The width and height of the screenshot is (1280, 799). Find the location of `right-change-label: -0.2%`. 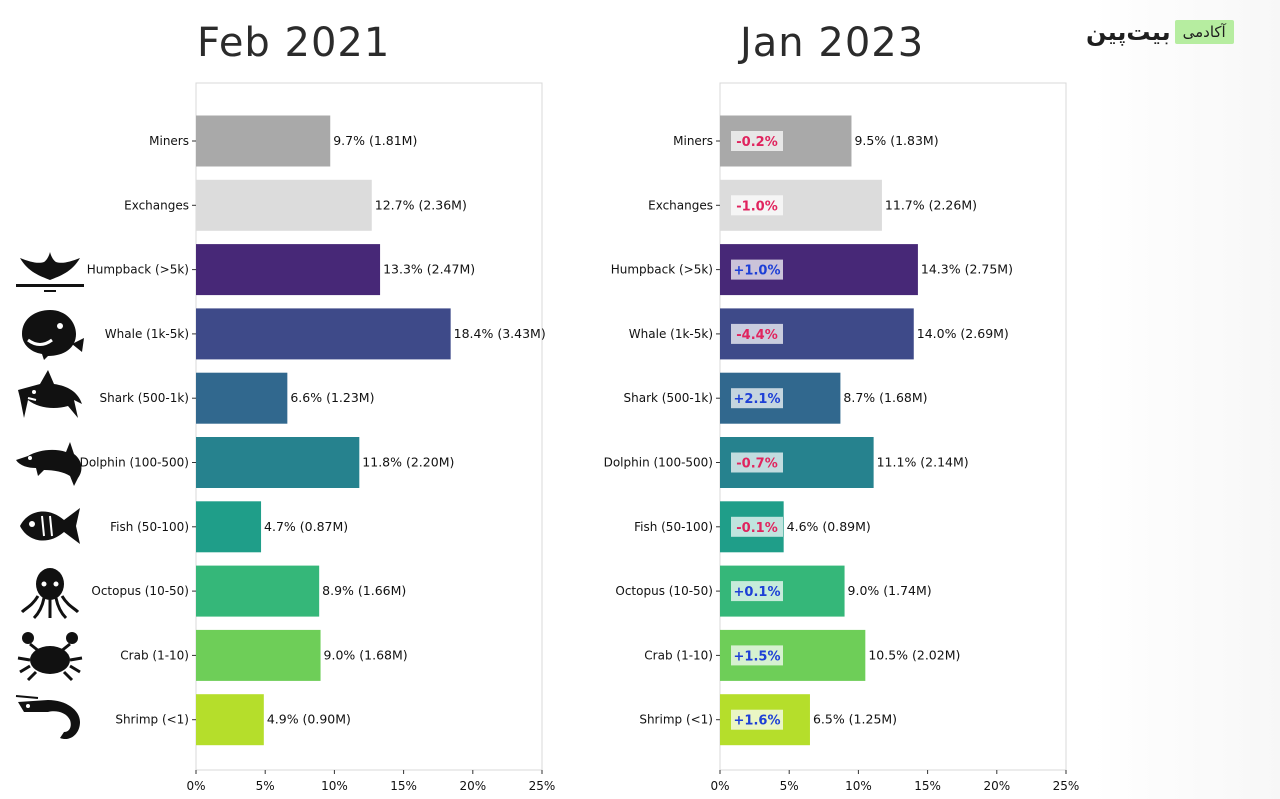

right-change-label: -0.2% is located at coordinates (756, 142).